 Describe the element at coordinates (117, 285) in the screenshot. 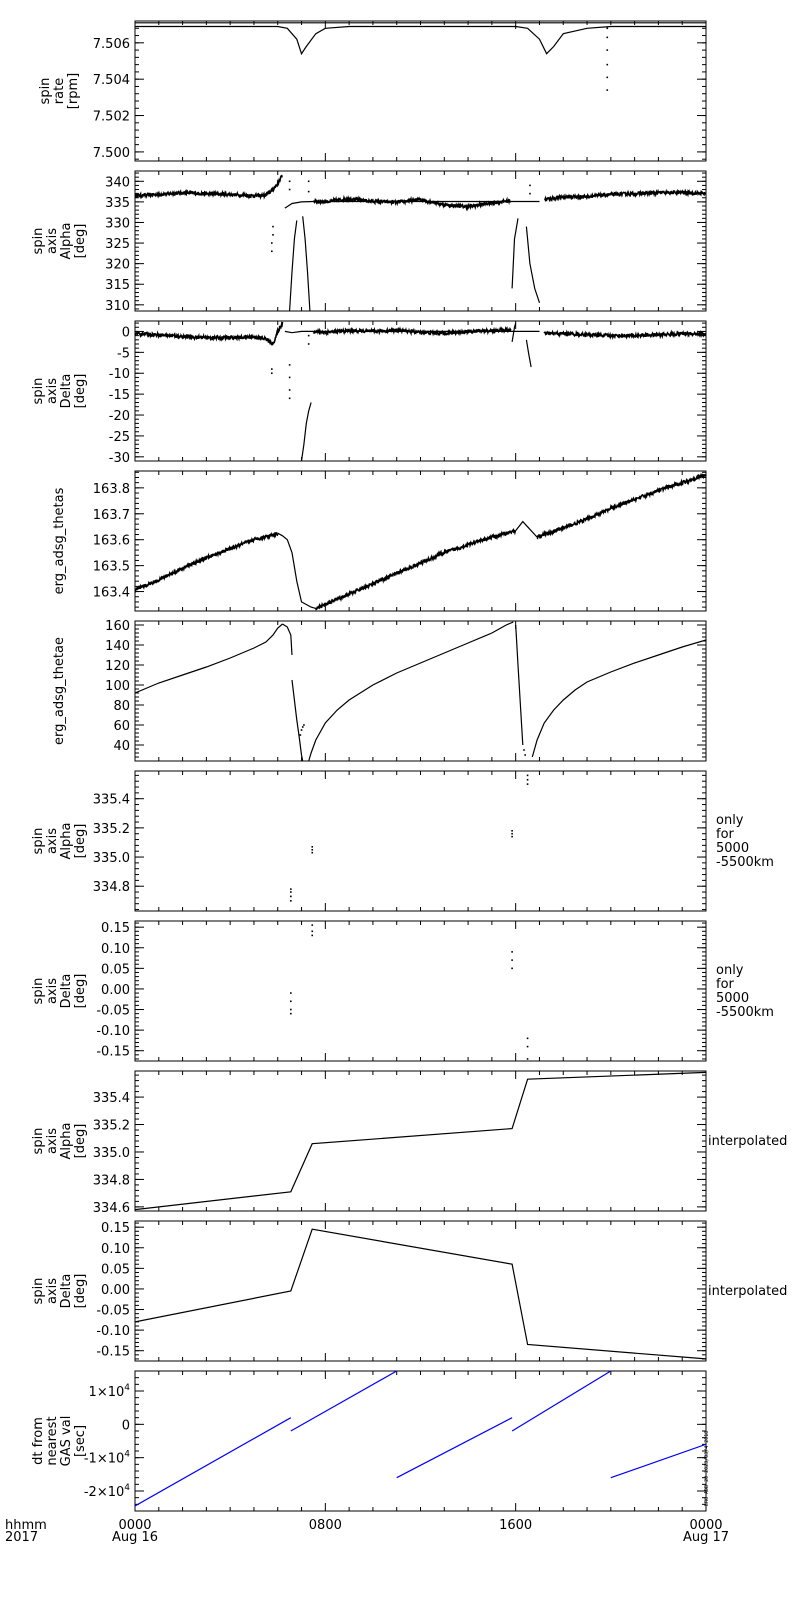

I see `y-tick-label: 315` at that location.